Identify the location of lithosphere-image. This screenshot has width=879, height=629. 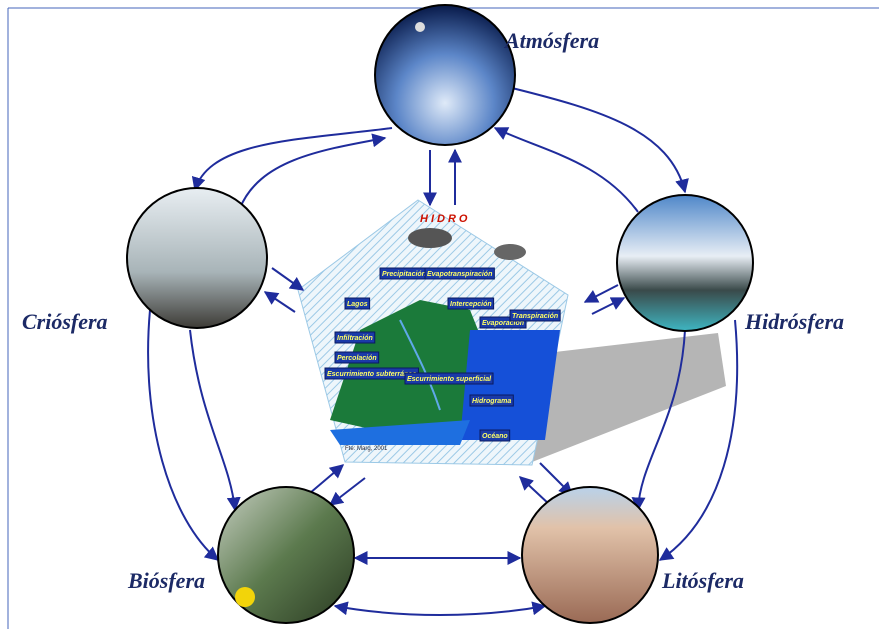
(590, 555).